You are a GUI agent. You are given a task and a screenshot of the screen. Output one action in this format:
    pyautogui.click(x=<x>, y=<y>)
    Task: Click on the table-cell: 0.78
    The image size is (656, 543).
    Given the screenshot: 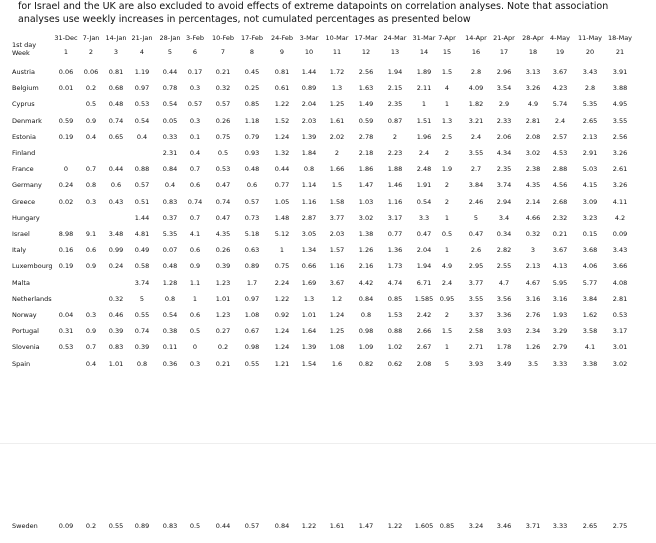 What is the action you would take?
    pyautogui.click(x=170, y=88)
    